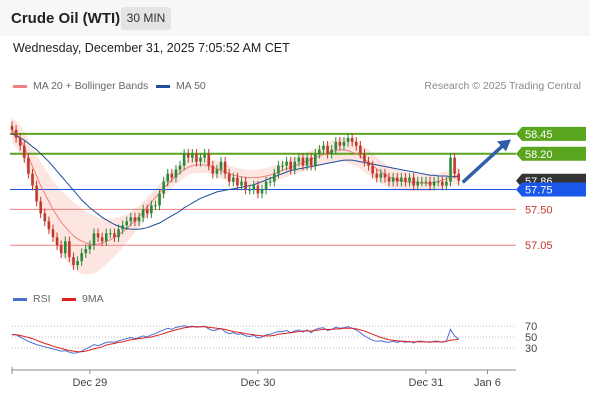  What do you see at coordinates (531, 338) in the screenshot?
I see `rsi-tick-label: 50` at bounding box center [531, 338].